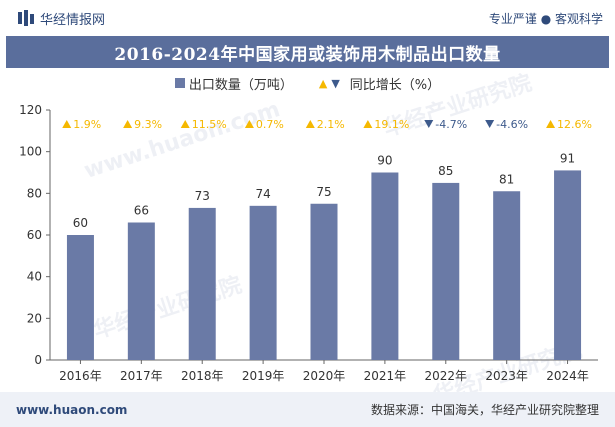  Describe the element at coordinates (30, 110) in the screenshot. I see `y-tick-label: 120` at that location.